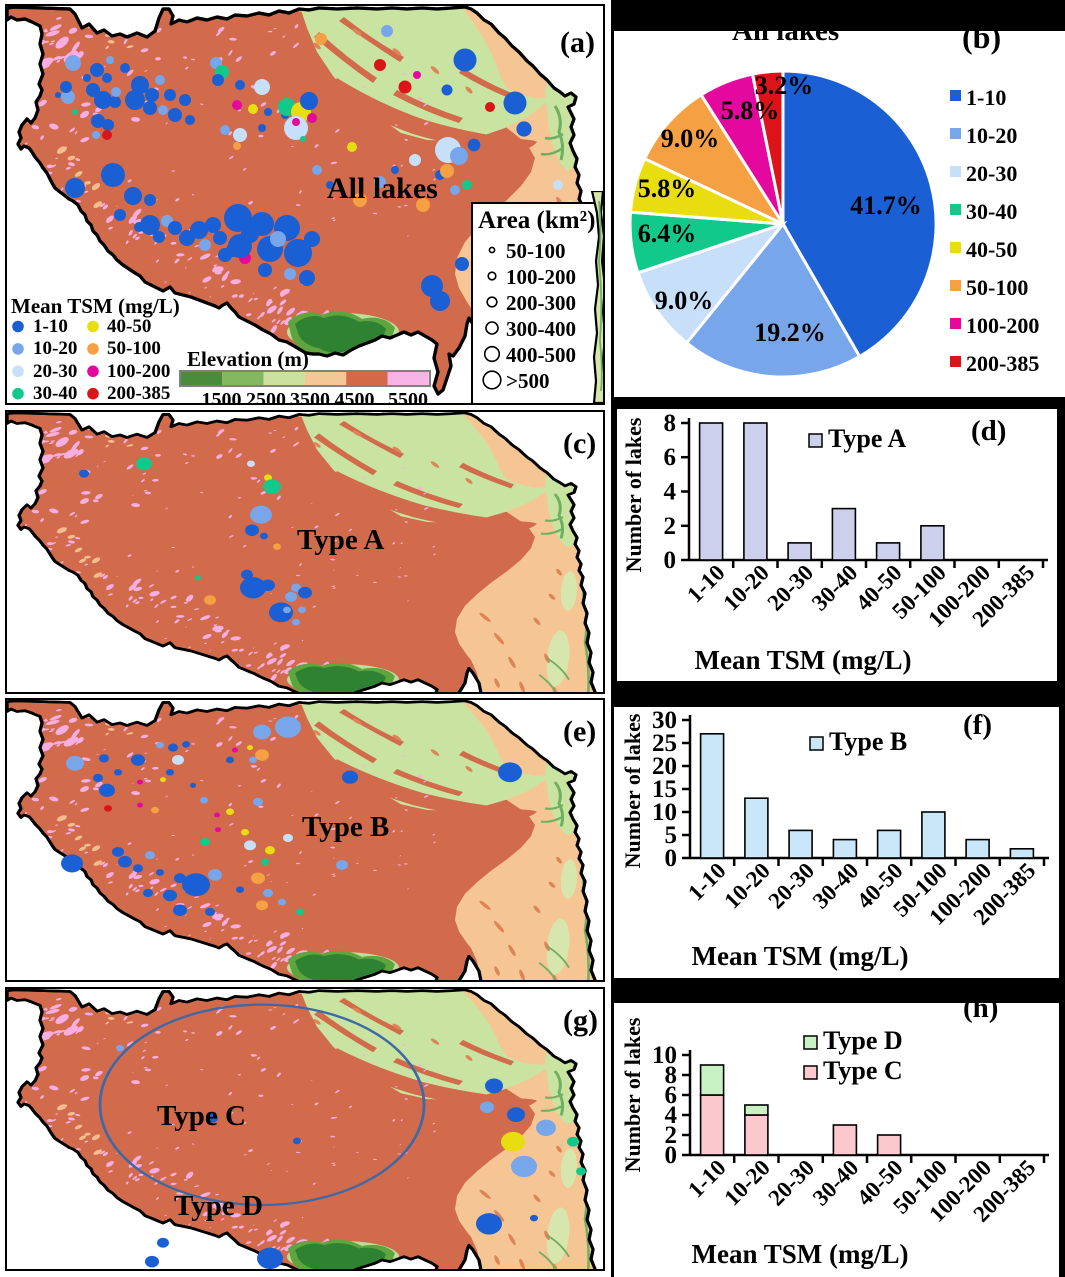  I want to click on svg-text: 19.2%, so click(790, 332).